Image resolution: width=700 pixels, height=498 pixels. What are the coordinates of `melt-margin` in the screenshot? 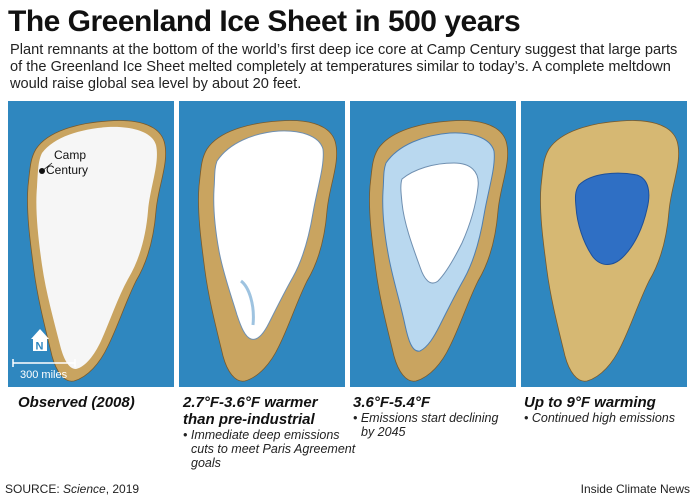 It's located at (247, 302).